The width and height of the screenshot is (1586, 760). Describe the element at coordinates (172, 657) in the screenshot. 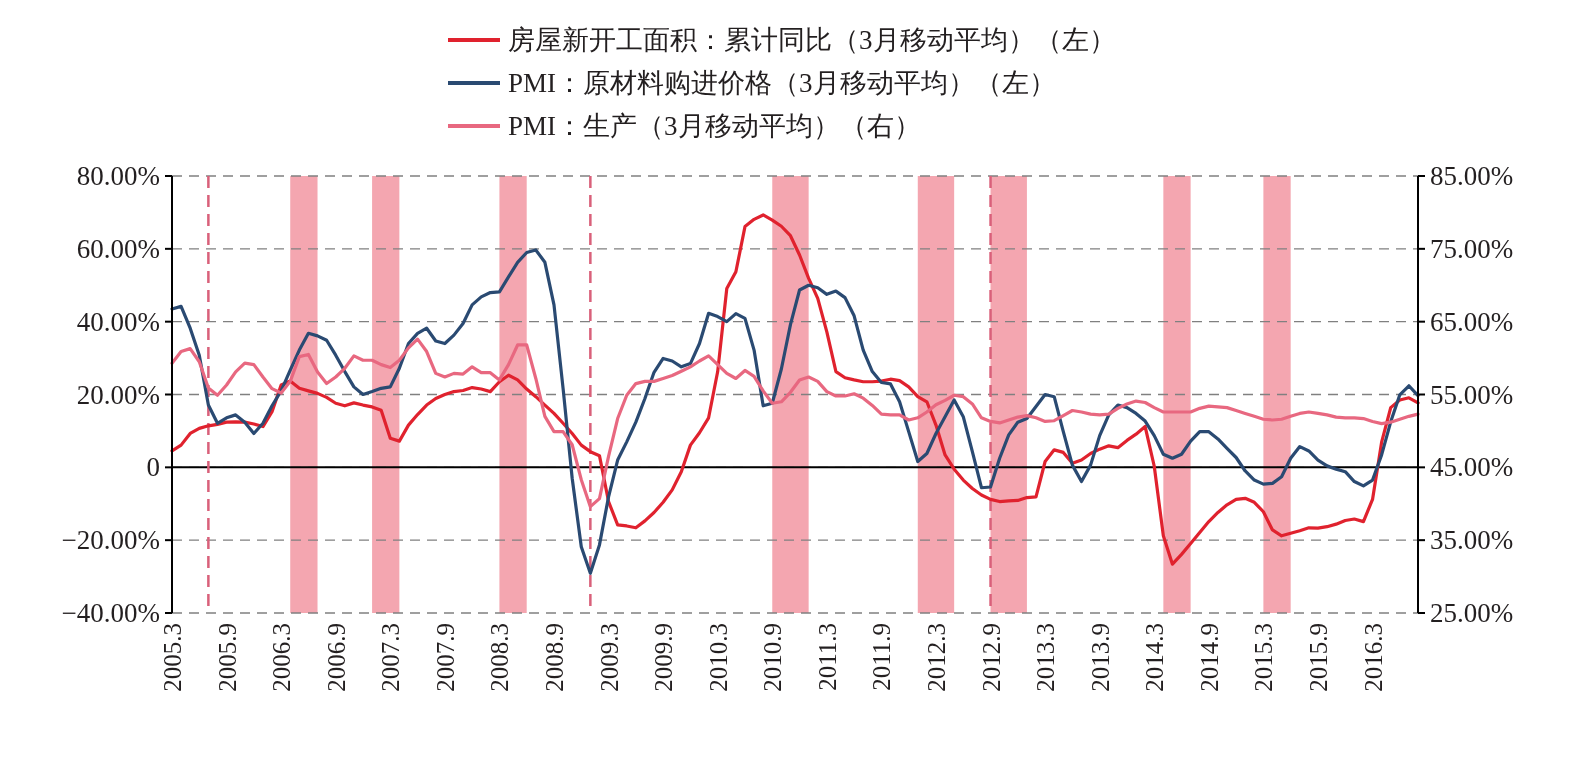

I see `x-tick-label: 2005.3` at that location.